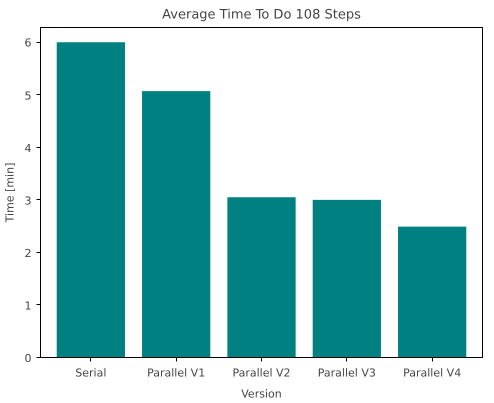 The image size is (494, 403). What do you see at coordinates (28, 43) in the screenshot?
I see `y-tick-label: 6` at bounding box center [28, 43].